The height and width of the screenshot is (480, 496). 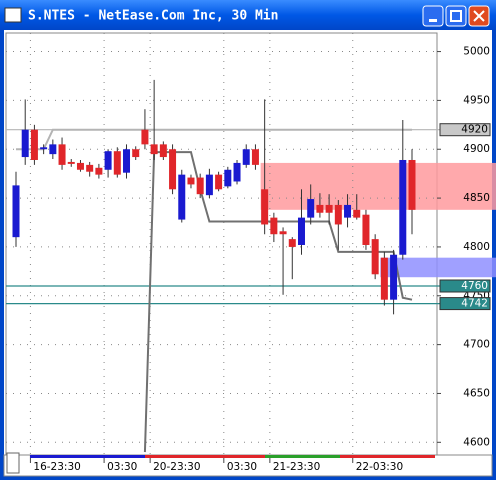 I want to click on level-label: 4742, so click(x=474, y=304).